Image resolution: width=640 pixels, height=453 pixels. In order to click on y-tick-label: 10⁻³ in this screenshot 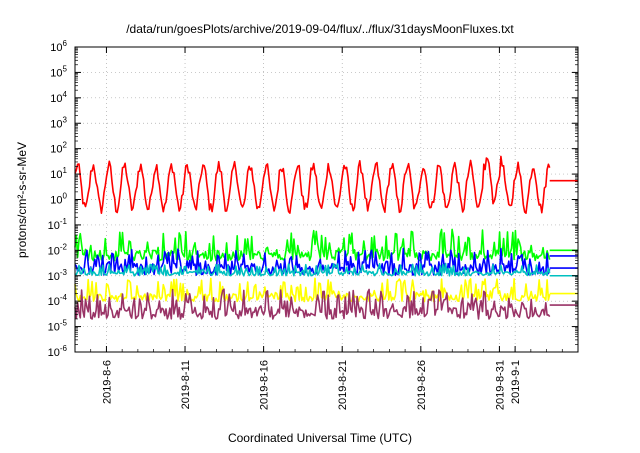, I will do `click(58, 275)`.